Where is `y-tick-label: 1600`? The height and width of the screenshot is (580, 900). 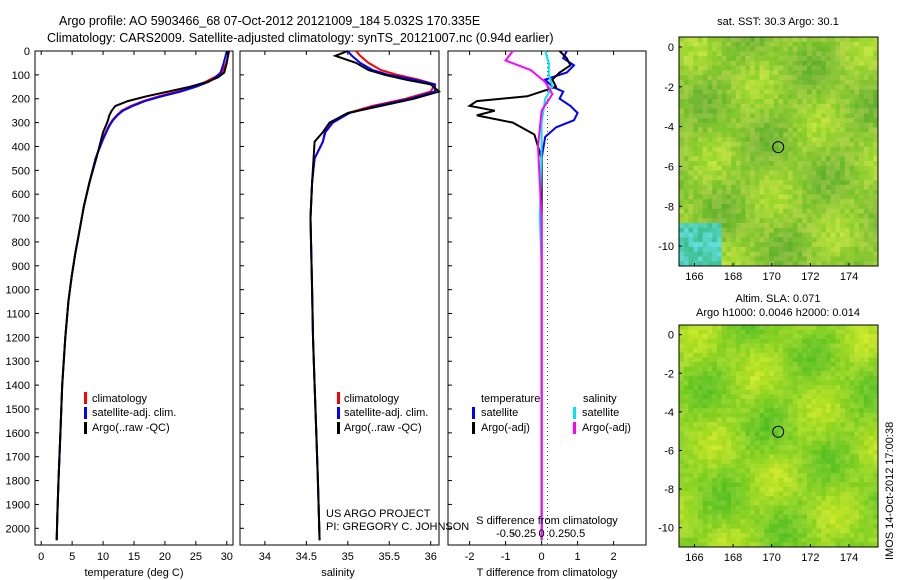
y-tick-label: 1600 is located at coordinates (18, 434).